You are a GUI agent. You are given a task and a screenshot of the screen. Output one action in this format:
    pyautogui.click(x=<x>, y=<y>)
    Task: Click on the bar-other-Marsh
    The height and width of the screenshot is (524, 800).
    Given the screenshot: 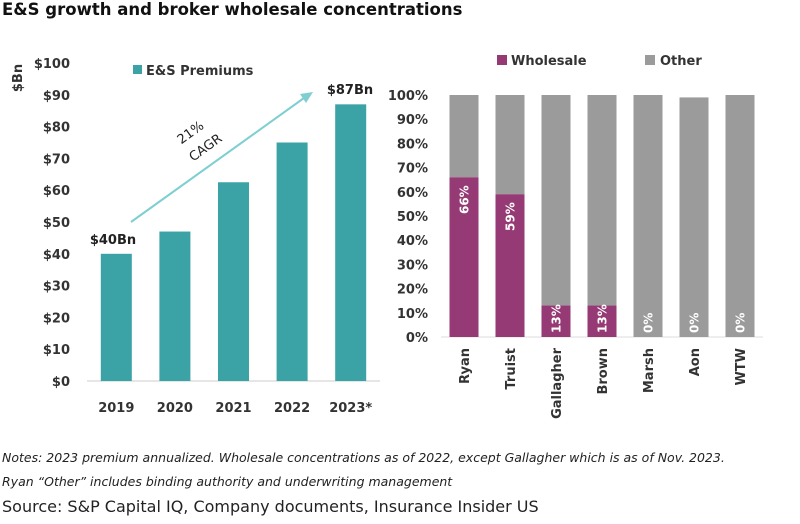 What is the action you would take?
    pyautogui.click(x=648, y=216)
    